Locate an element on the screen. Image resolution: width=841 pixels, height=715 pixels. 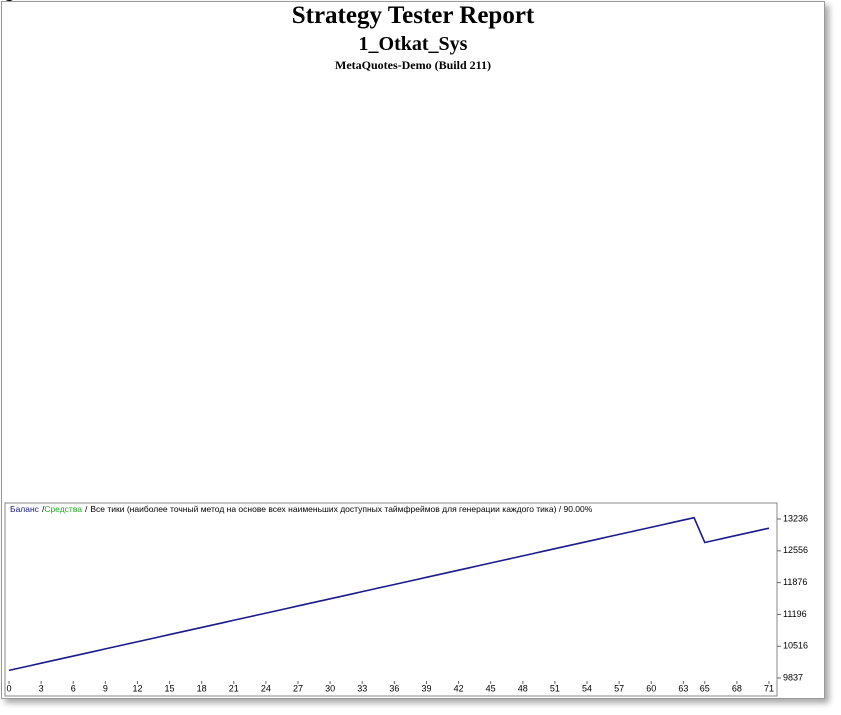
subtitle: 1_Otkat_Sys is located at coordinates (413, 44).